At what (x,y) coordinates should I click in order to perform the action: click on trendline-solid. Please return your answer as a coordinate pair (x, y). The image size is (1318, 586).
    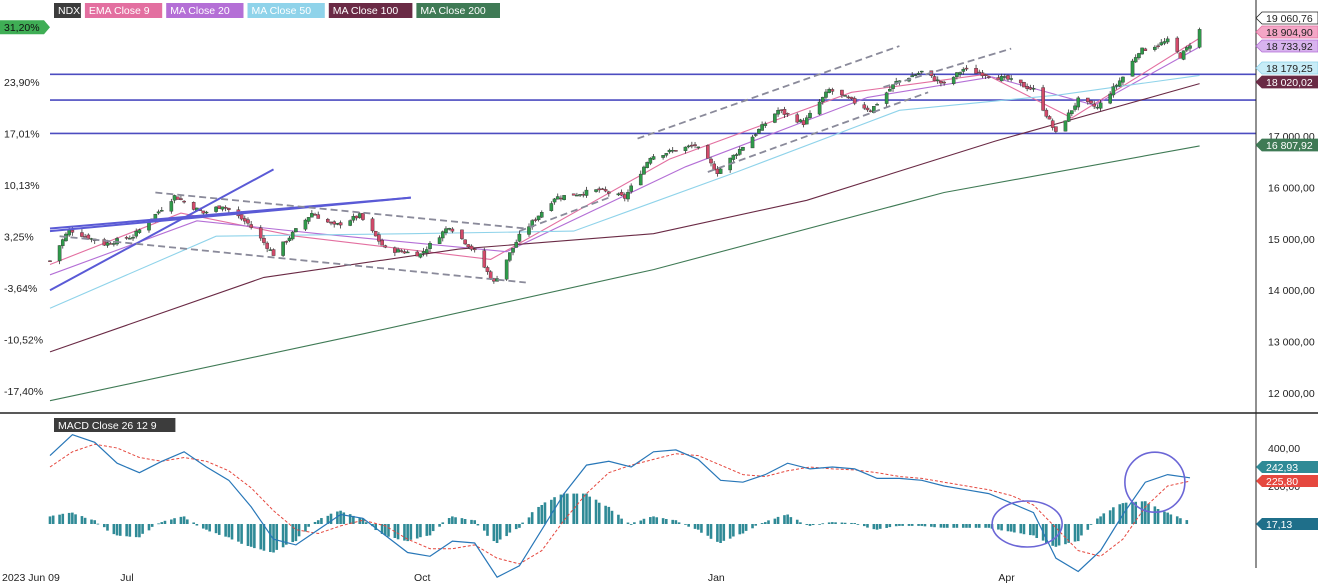
    Looking at the image, I should click on (162, 230).